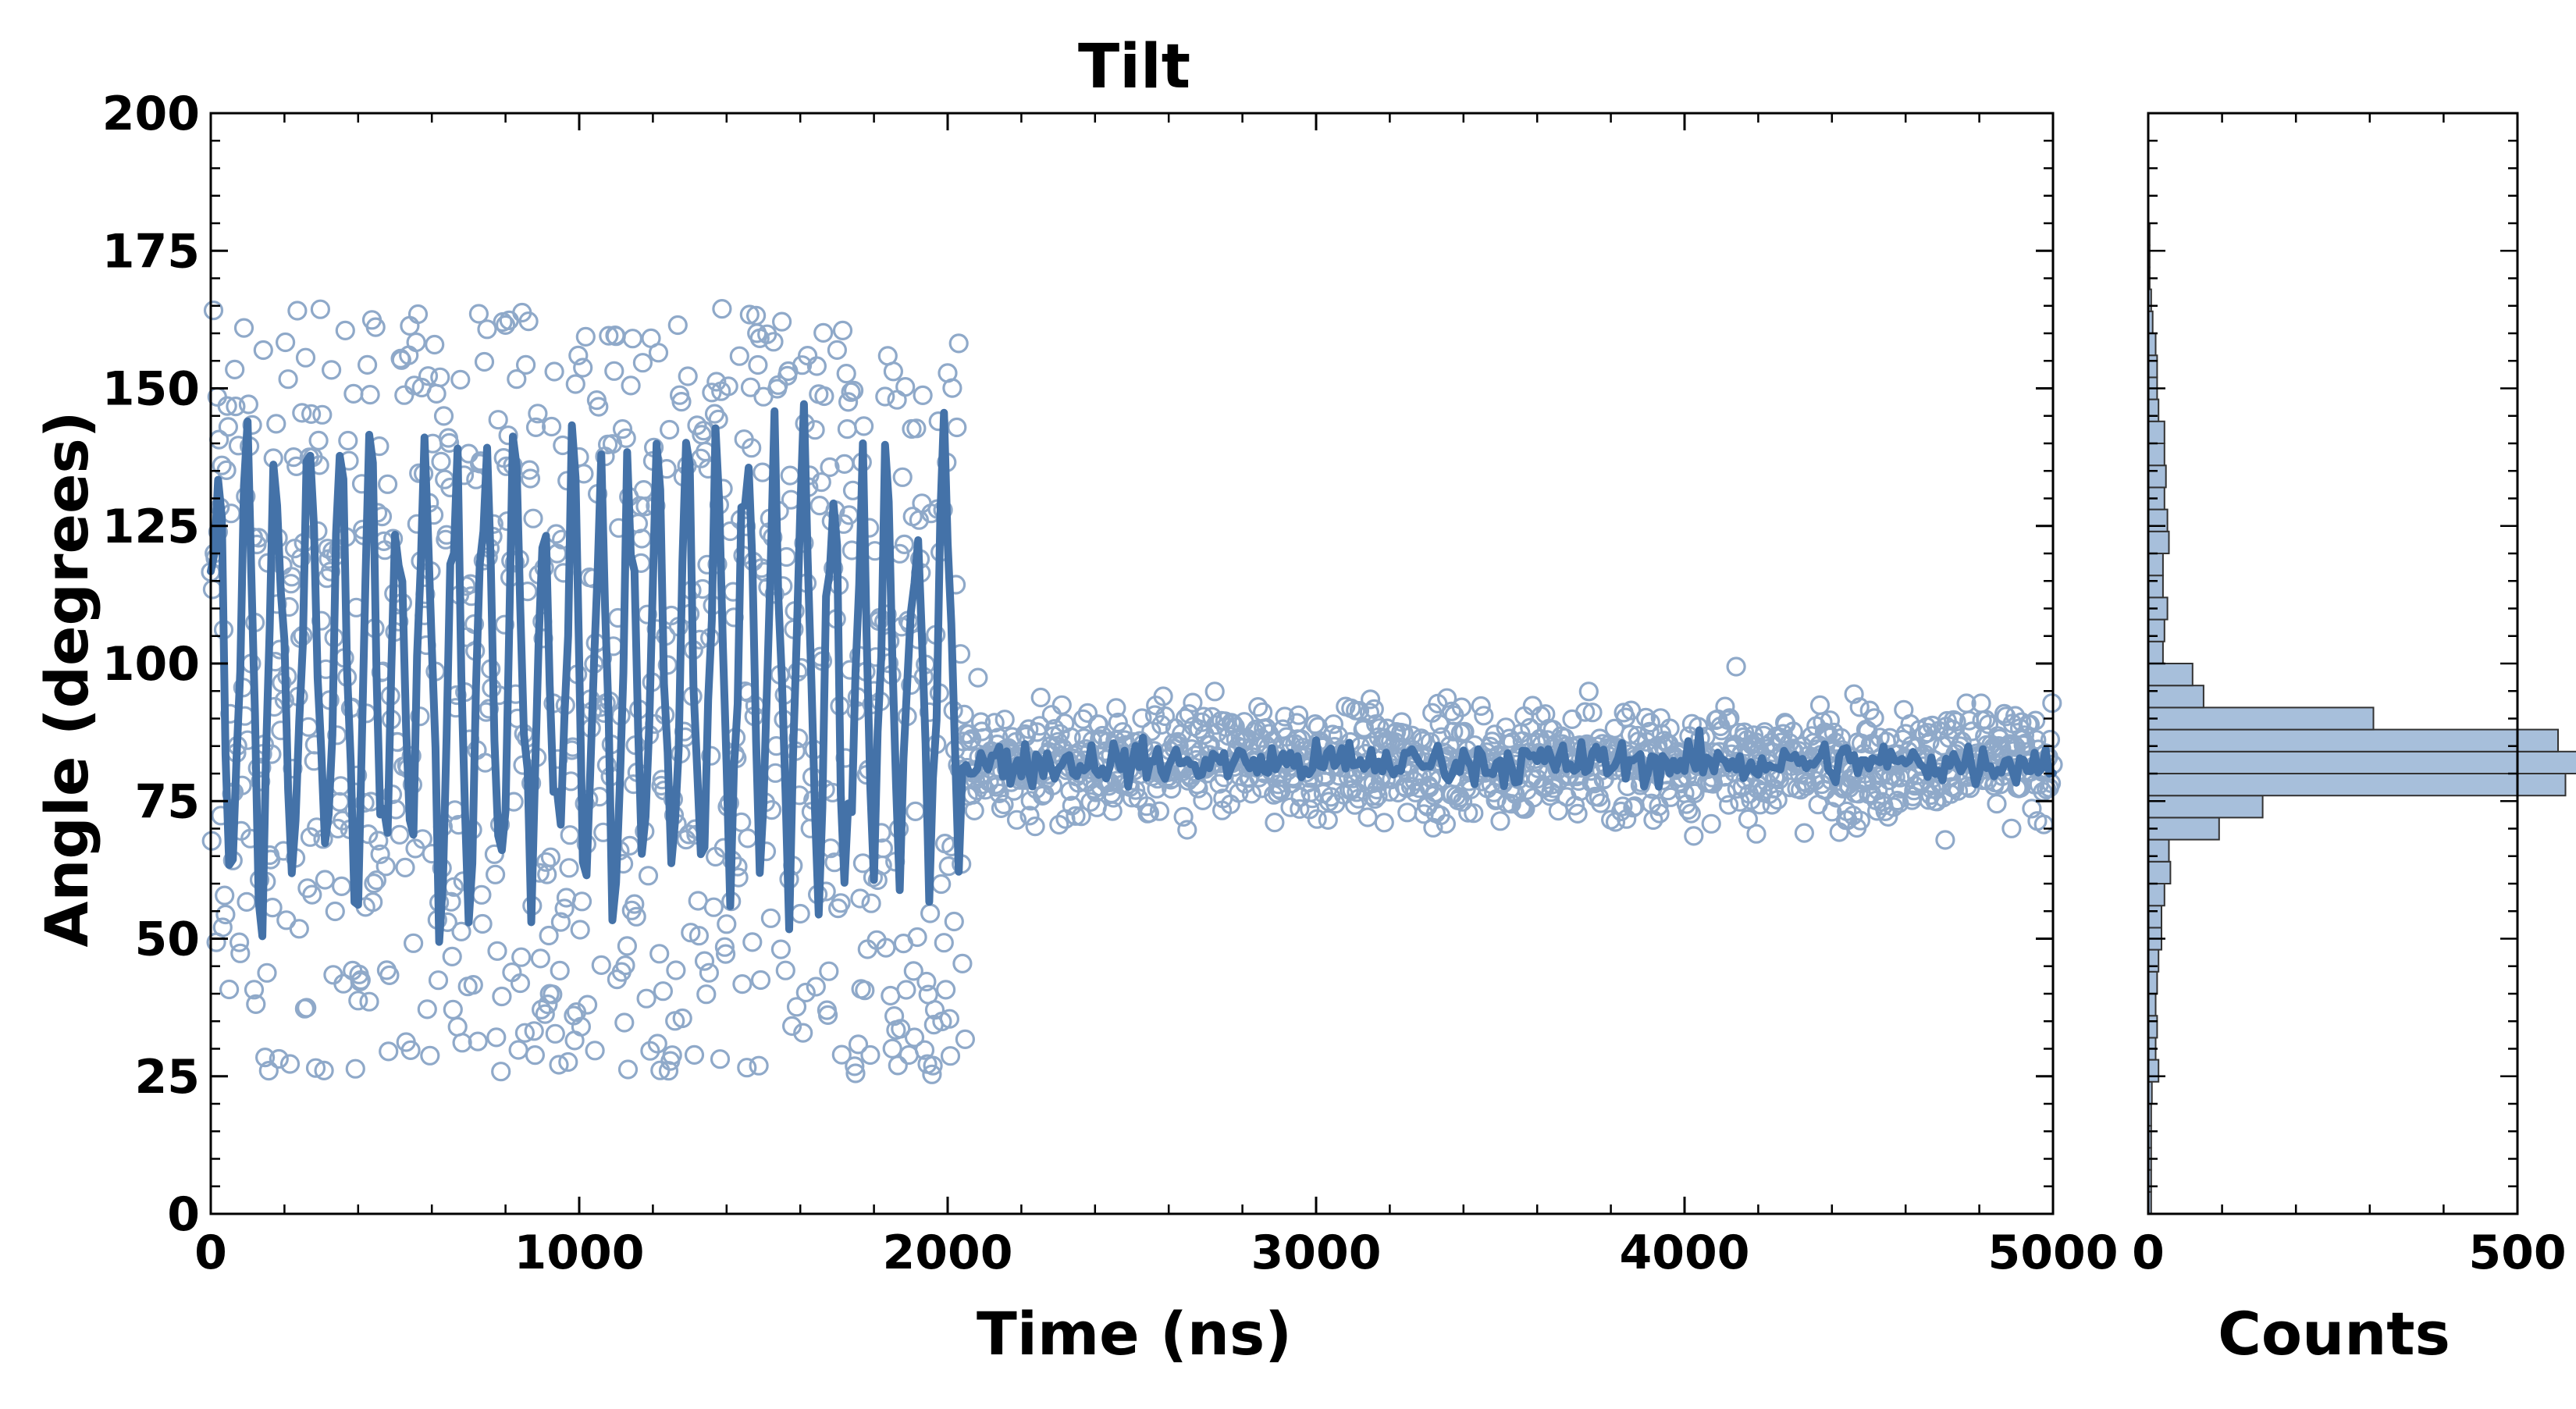 The height and width of the screenshot is (1409, 2576). Describe the element at coordinates (2053, 1253) in the screenshot. I see `x-tick-label: 5000` at that location.